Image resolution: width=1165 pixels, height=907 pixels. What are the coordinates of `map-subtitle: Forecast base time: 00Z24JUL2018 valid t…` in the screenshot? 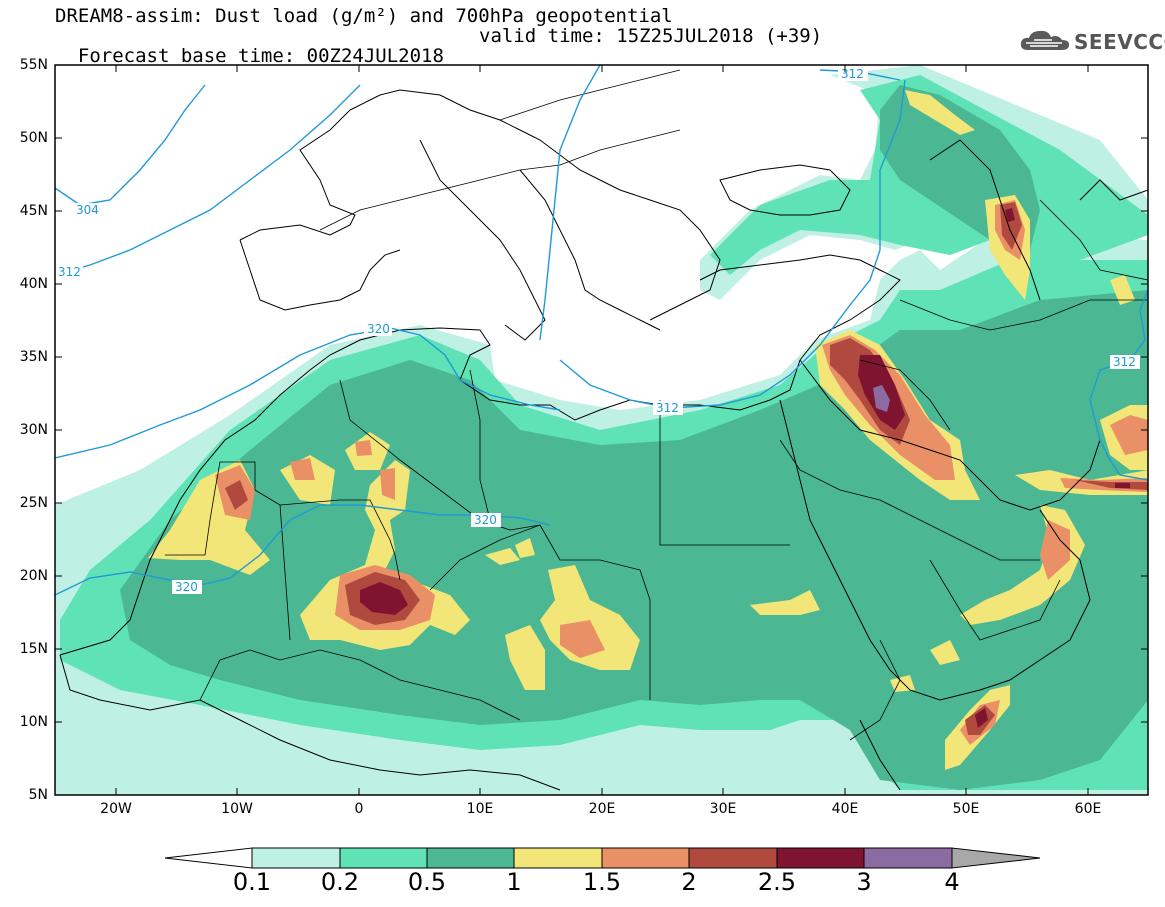 It's located at (438, 56).